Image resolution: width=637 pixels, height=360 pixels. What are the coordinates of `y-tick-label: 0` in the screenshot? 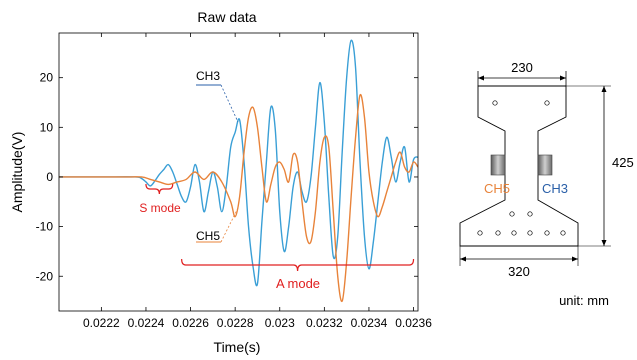 It's located at (49, 177).